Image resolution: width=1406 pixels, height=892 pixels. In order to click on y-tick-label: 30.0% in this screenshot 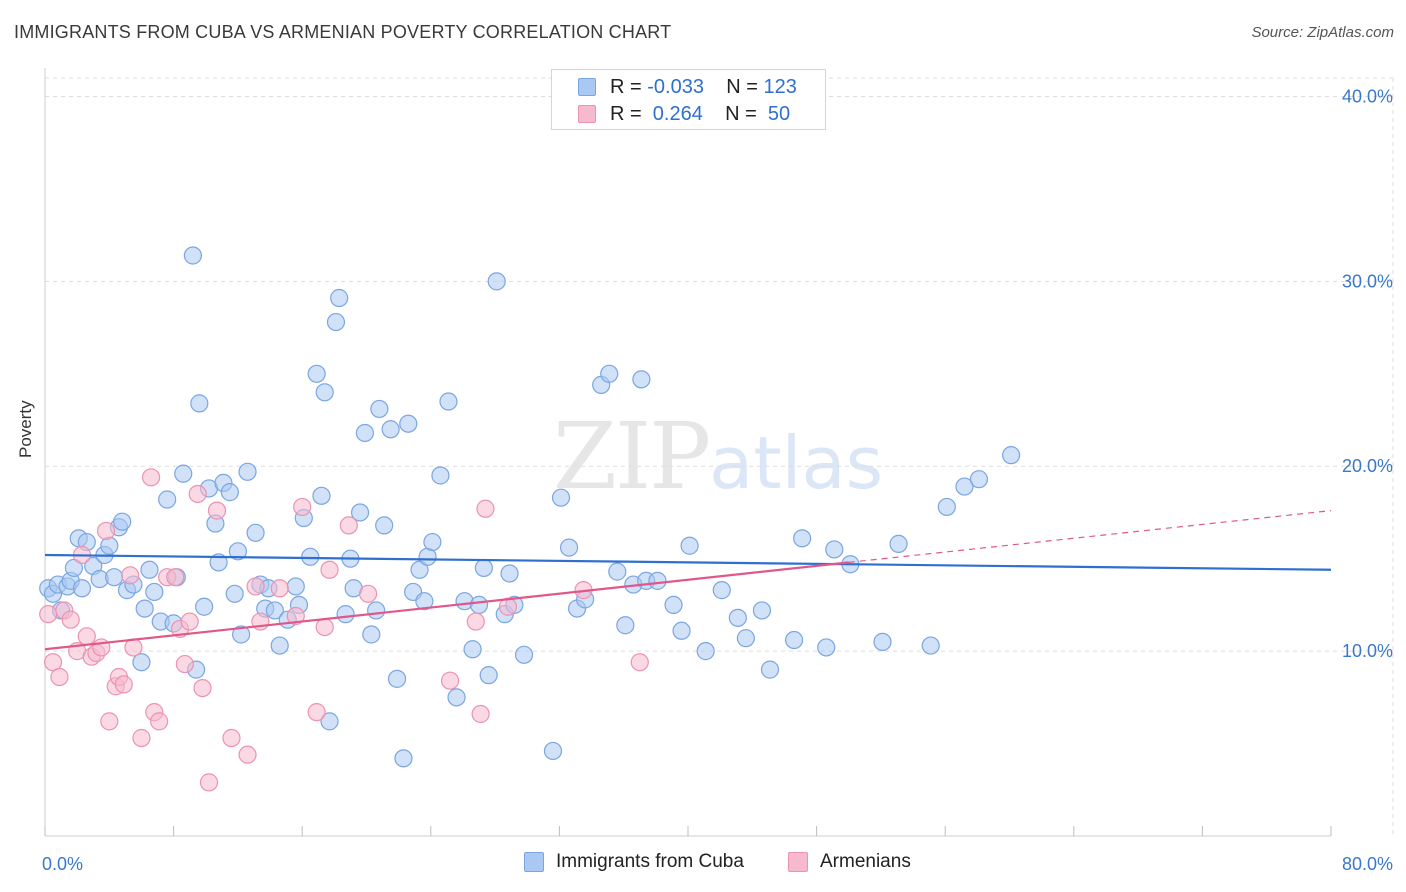, I will do `click(1367, 281)`.